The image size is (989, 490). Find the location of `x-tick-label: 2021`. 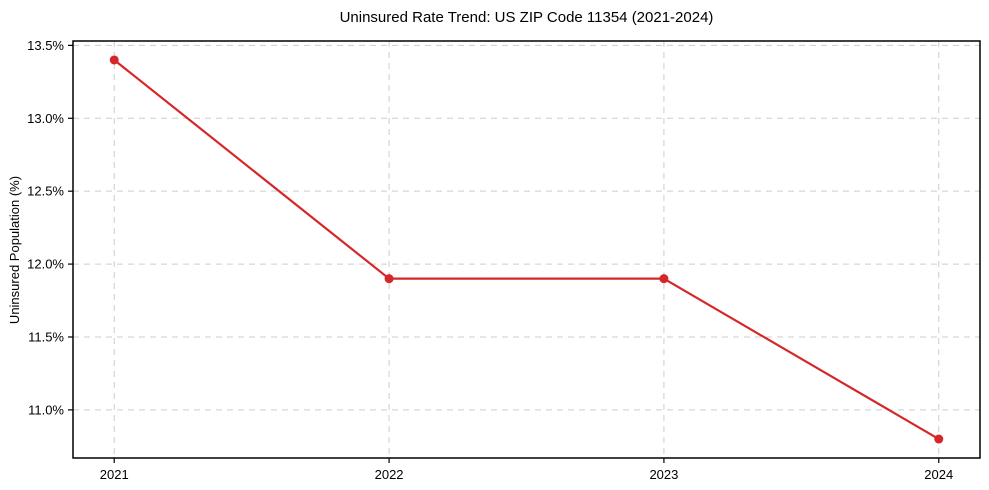

x-tick-label: 2021 is located at coordinates (114, 474).